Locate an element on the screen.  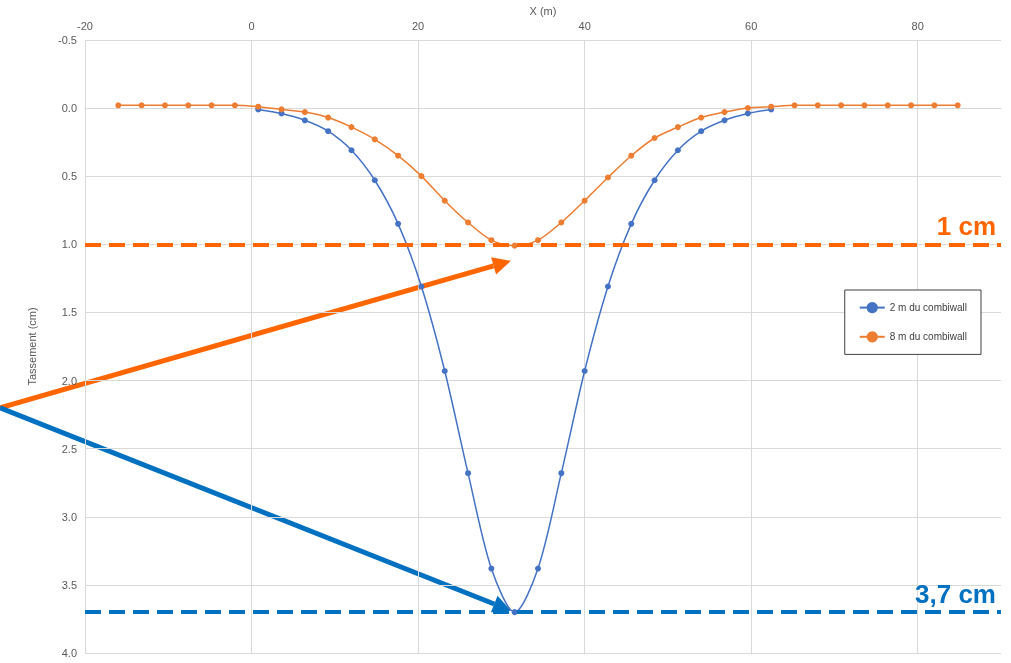
y-tick-label: 4.0 is located at coordinates (69, 653).